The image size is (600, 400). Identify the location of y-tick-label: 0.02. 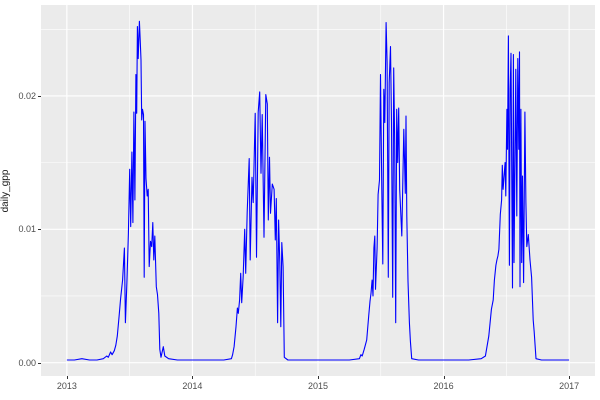
(27, 95).